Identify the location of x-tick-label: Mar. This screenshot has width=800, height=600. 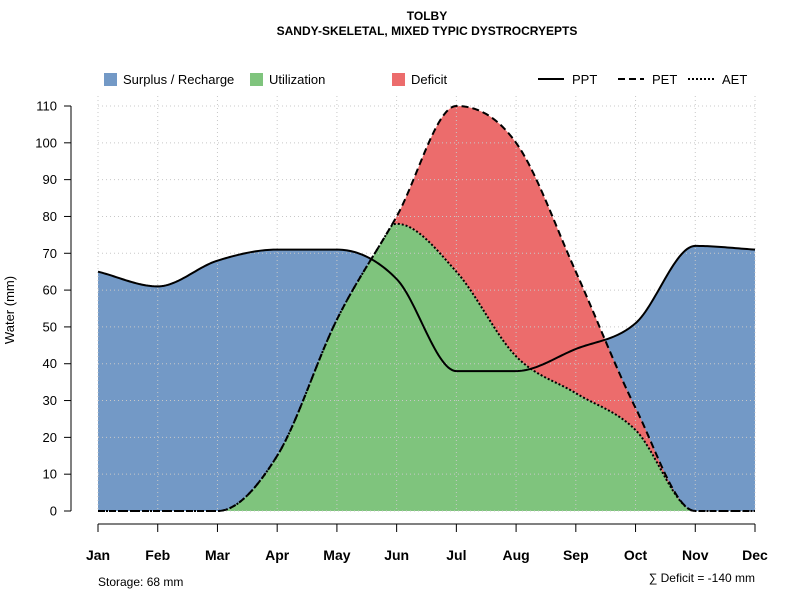
(217, 555).